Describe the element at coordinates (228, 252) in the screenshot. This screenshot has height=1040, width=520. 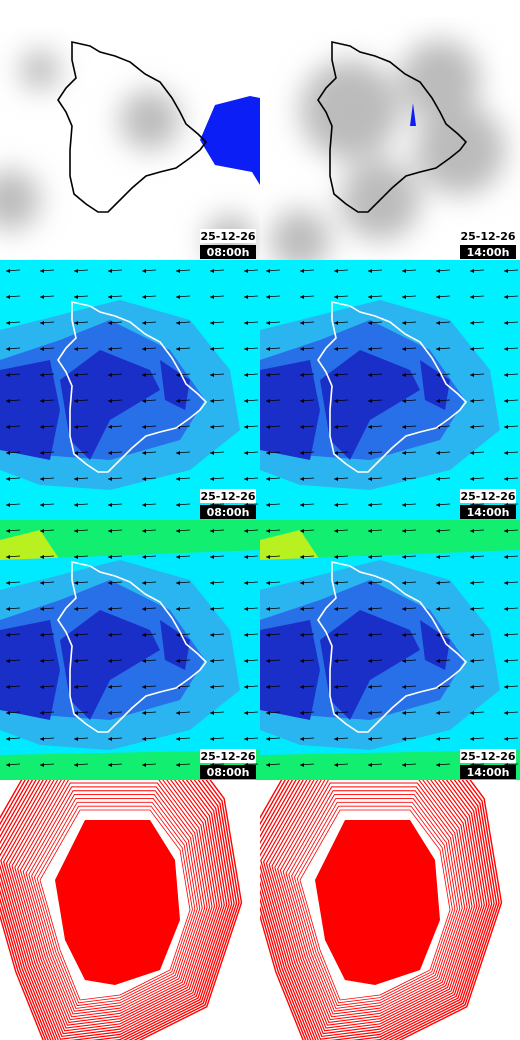
I see `time-label: 08:00h` at that location.